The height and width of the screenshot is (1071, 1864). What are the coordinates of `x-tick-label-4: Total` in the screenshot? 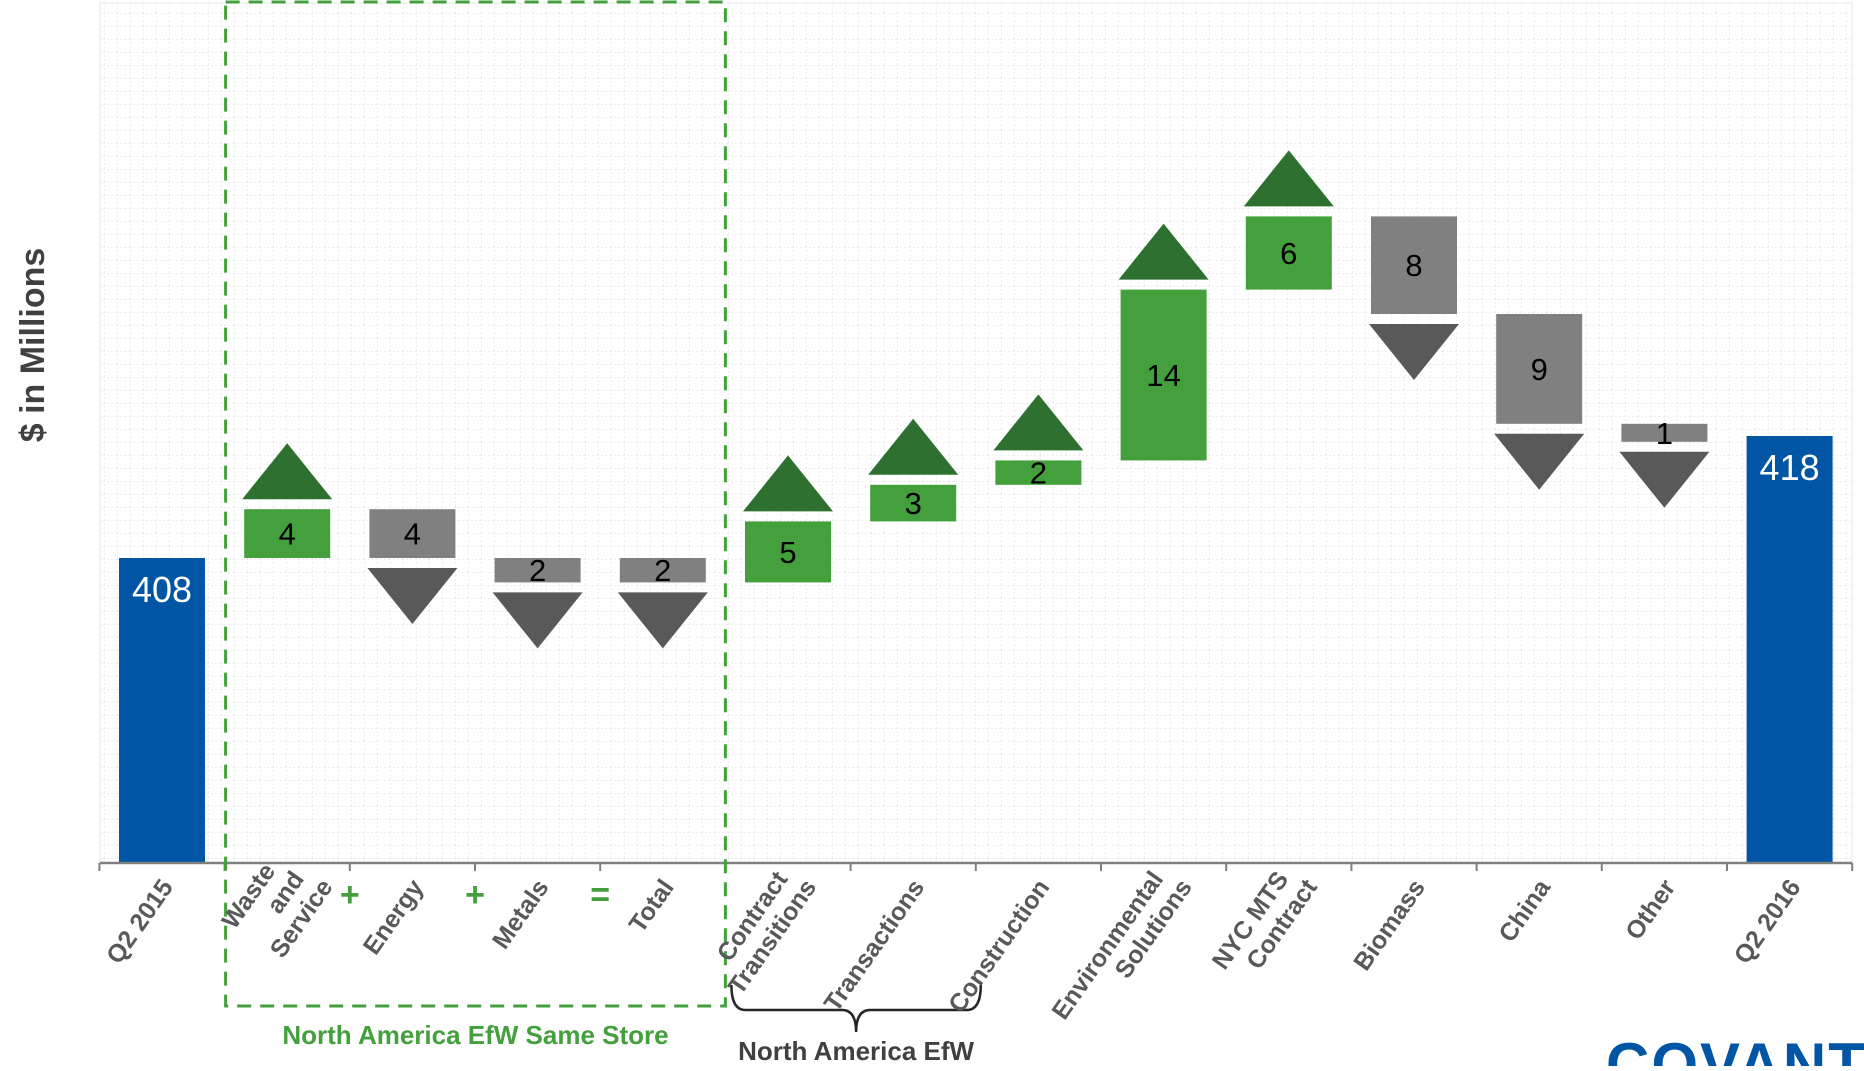 It's located at (652, 905).